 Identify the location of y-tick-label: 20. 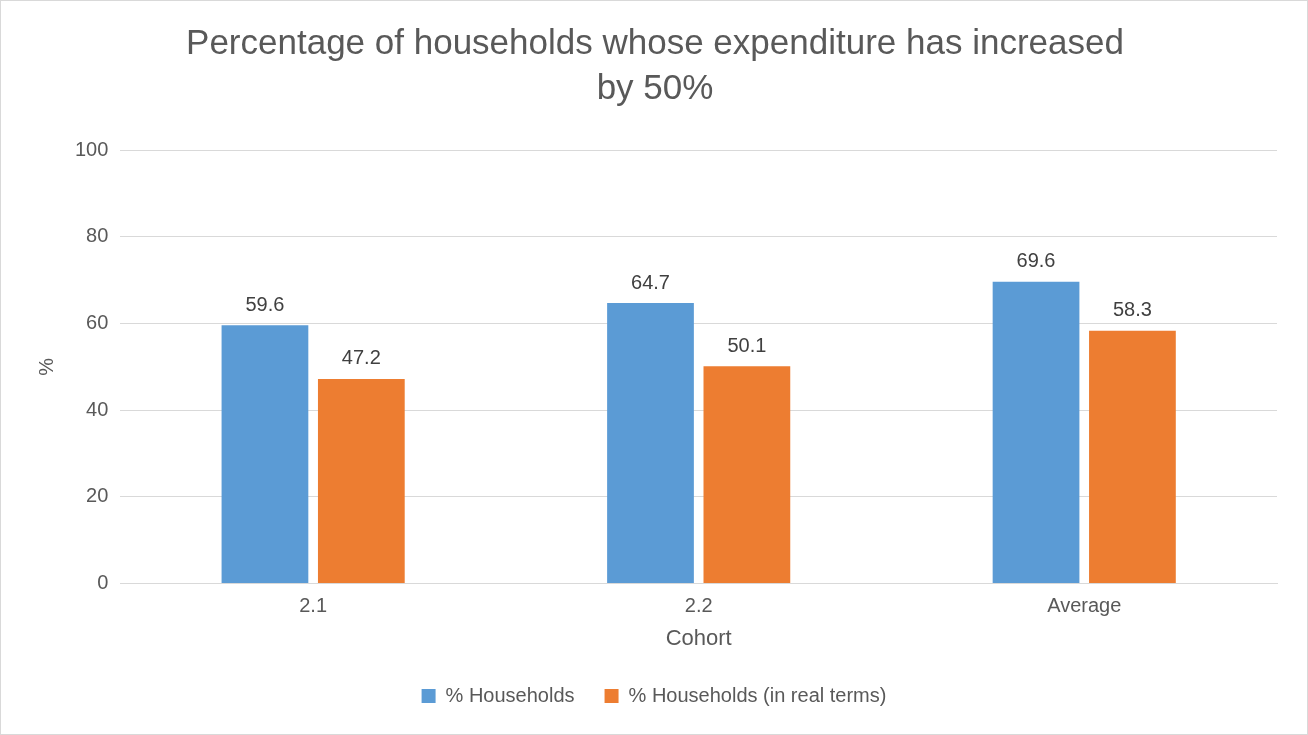
(97, 495).